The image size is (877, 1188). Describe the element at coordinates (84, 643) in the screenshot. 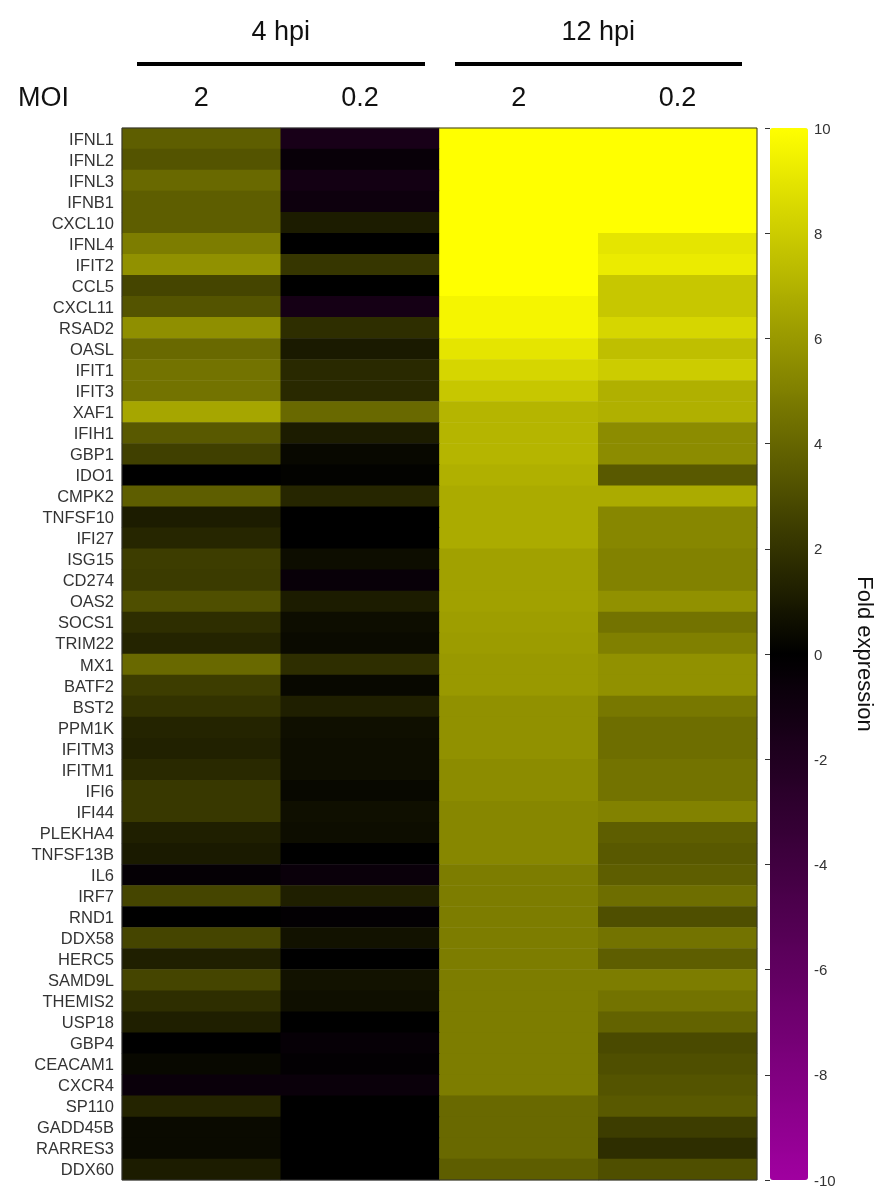

I see `y-tick-label: TRIM22` at that location.